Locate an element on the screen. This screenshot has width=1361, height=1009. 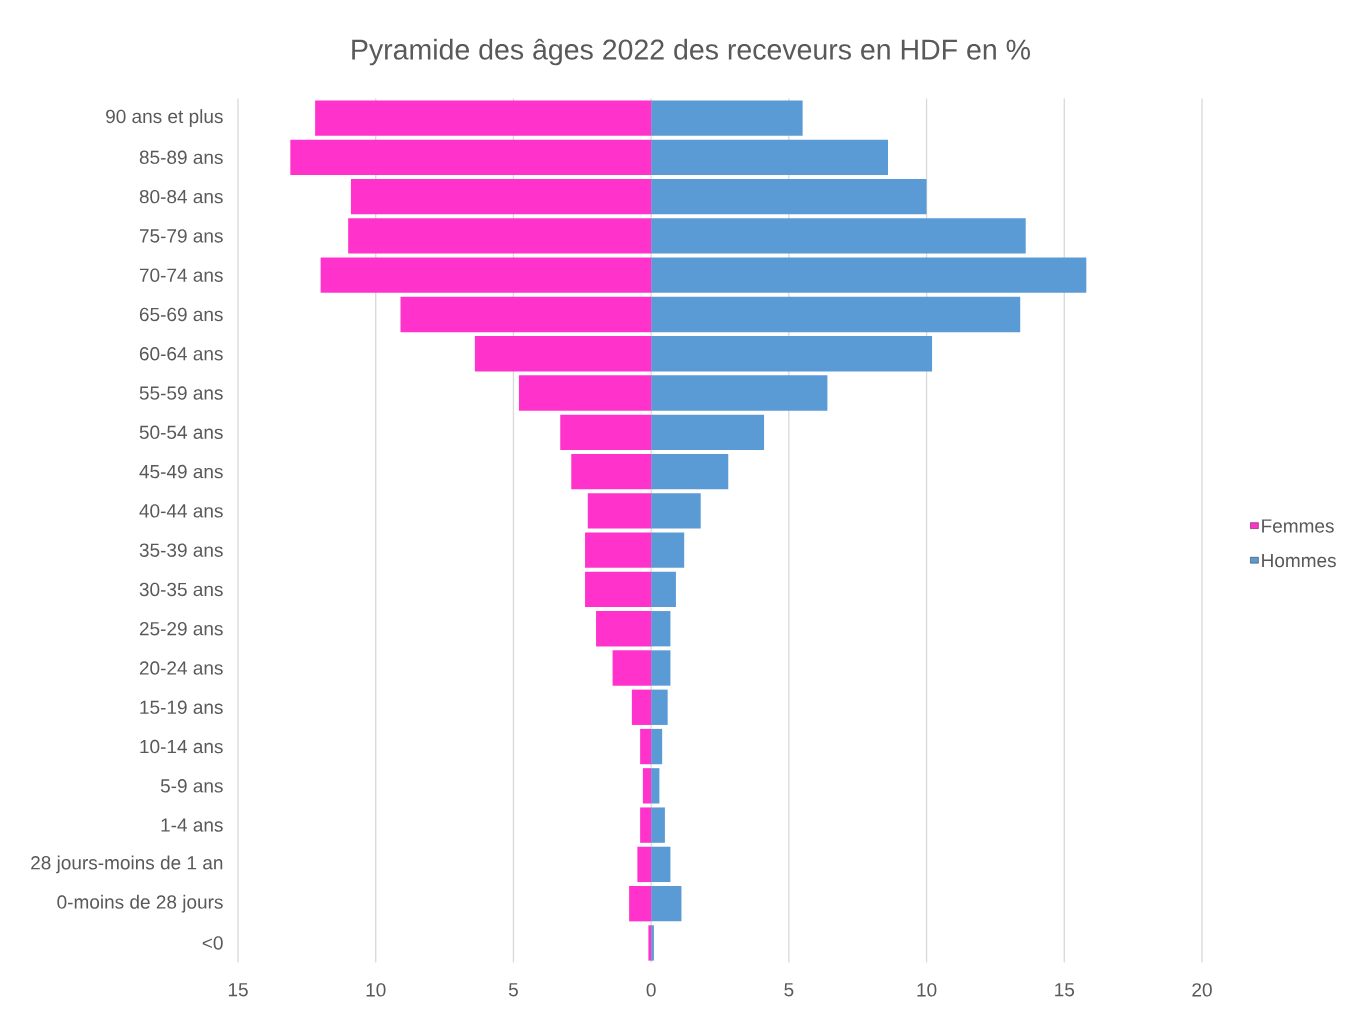
y-tick-label: 30-35 ans is located at coordinates (181, 589).